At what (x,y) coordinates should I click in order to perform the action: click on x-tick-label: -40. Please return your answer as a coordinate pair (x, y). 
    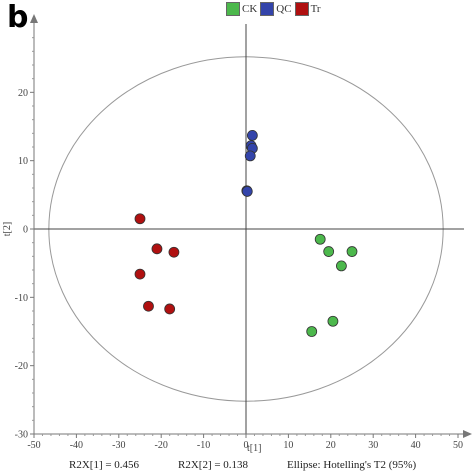
    Looking at the image, I should click on (76, 445).